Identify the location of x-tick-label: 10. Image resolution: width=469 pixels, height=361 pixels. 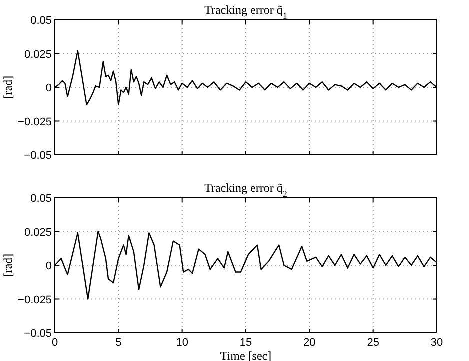
(182, 343).